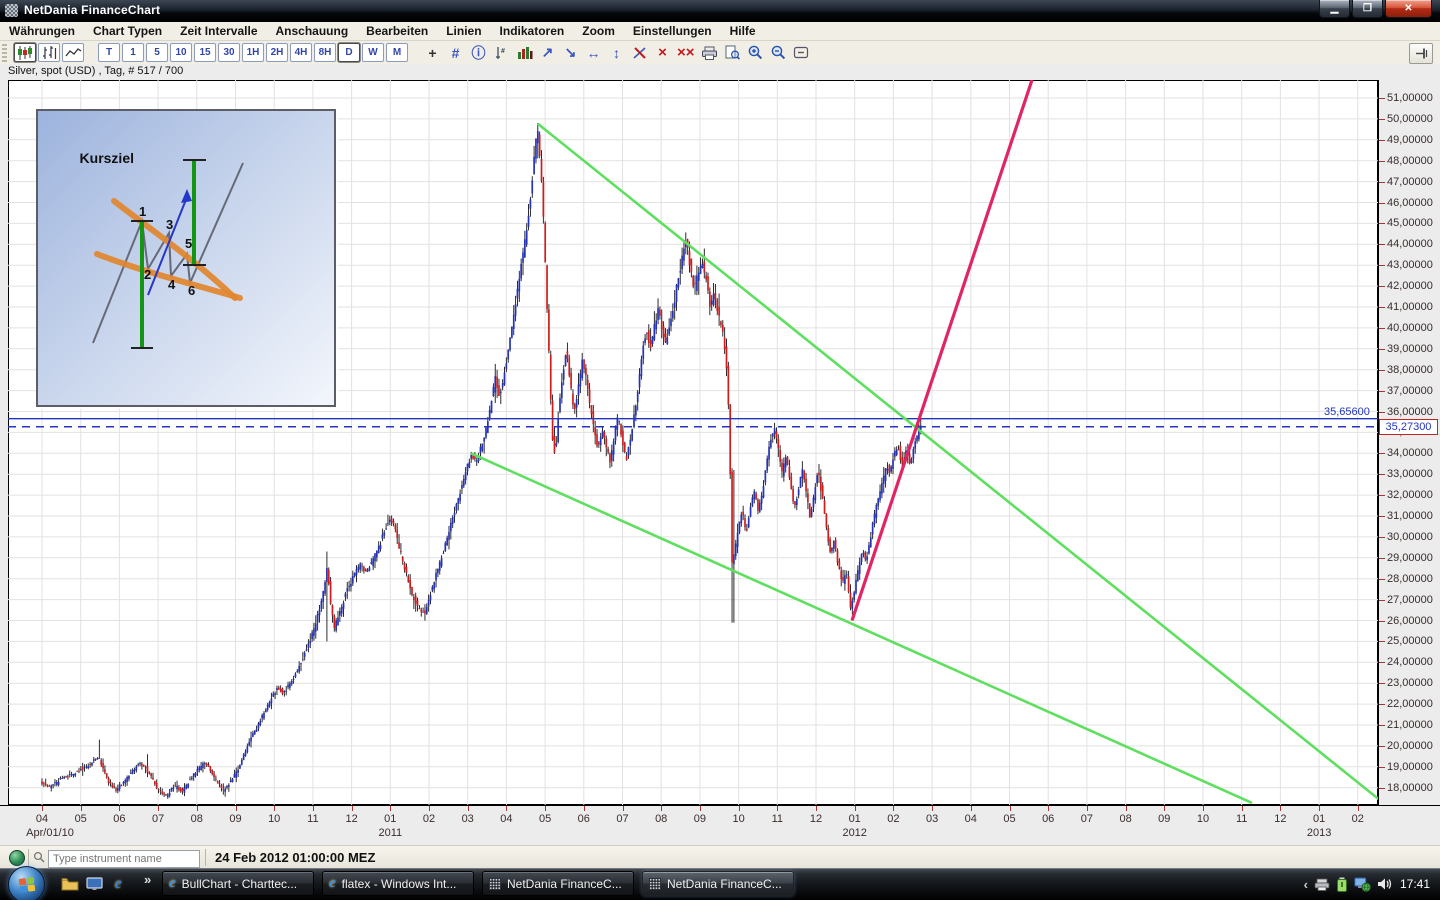  I want to click on interval-d-button: D, so click(349, 52).